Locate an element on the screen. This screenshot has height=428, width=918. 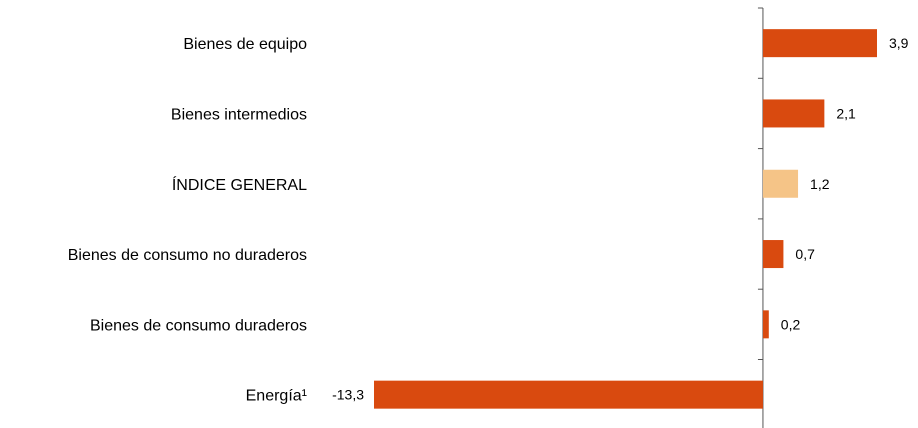
value-label: 2,1 is located at coordinates (846, 113).